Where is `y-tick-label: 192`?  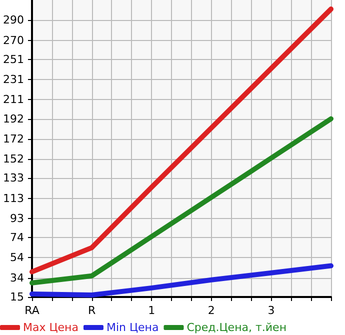
y-tick-label: 192 is located at coordinates (13, 119).